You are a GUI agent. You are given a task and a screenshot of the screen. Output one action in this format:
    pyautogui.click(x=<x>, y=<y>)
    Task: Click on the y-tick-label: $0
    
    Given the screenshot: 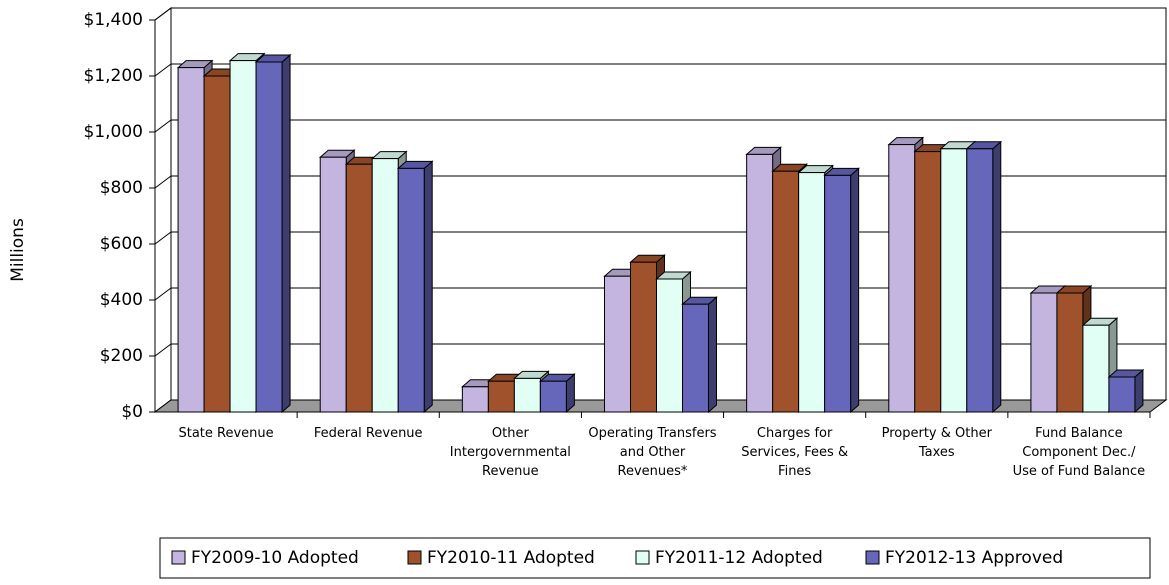 What is the action you would take?
    pyautogui.click(x=132, y=412)
    